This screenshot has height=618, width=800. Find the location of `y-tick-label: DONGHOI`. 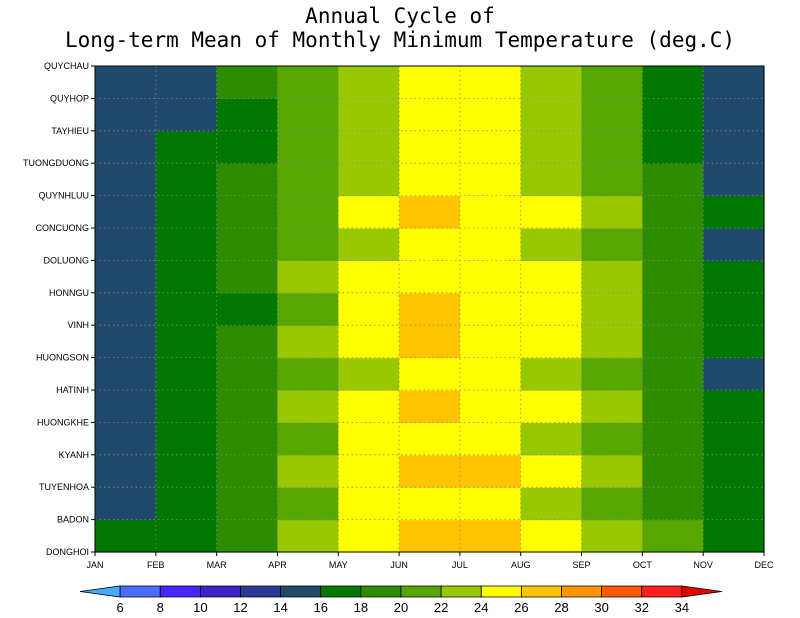

y-tick-label: DONGHOI is located at coordinates (67, 552).